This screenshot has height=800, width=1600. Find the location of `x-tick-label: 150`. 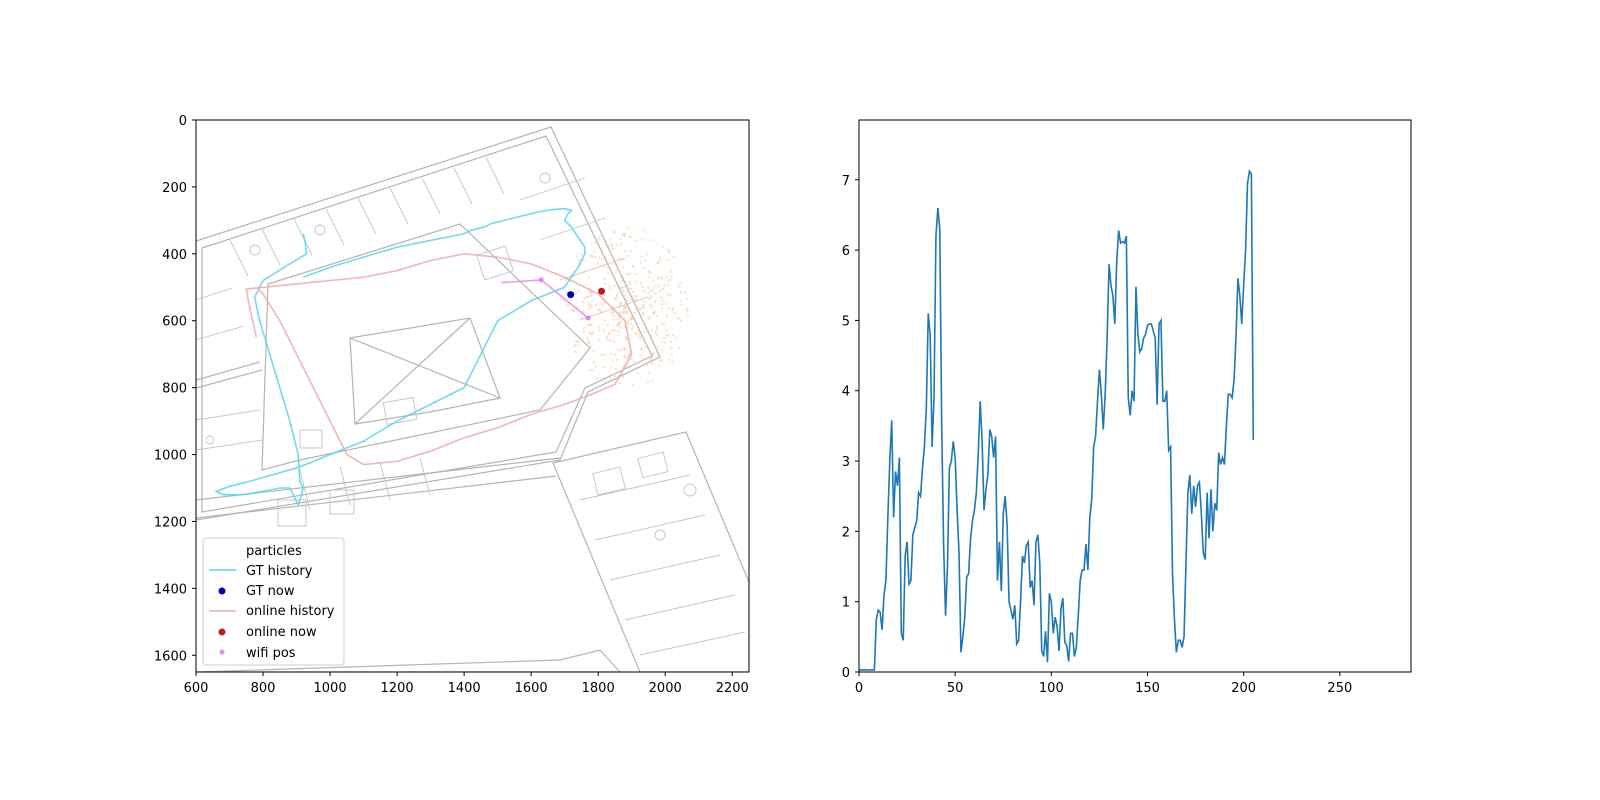

x-tick-label: 150 is located at coordinates (1147, 688).